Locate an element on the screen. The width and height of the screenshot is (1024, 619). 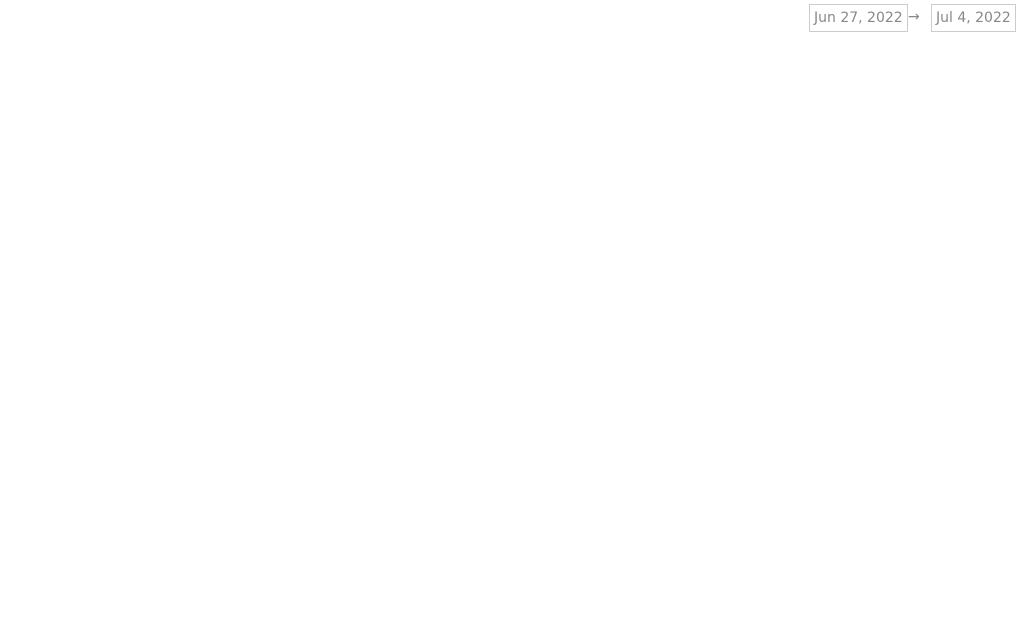
x-tick-label: 1. Jul is located at coordinates (508, 590).